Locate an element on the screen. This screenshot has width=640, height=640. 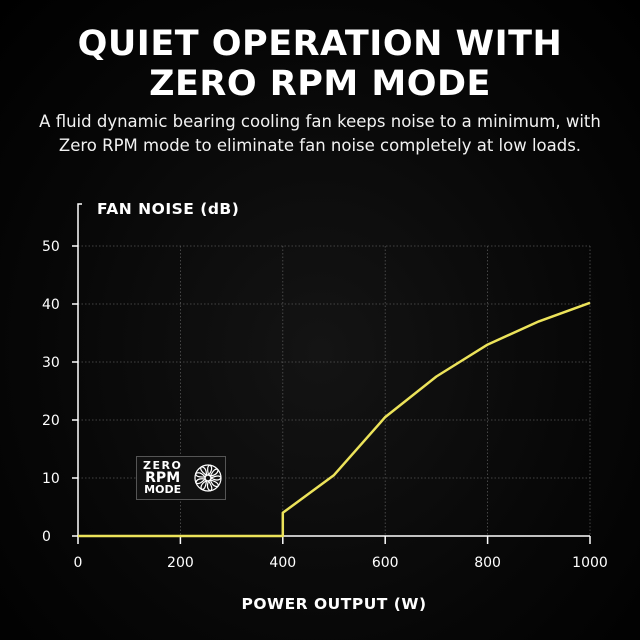
badge-line-2: RPM is located at coordinates (163, 478).